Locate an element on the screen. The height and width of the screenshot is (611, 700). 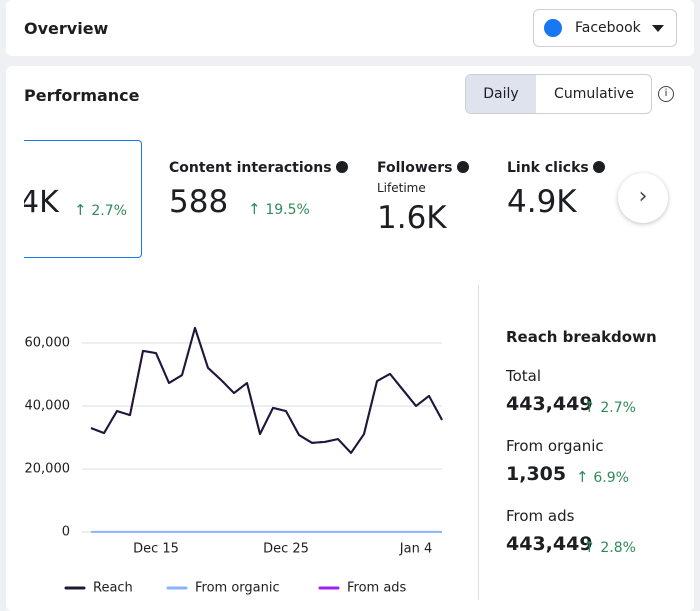
overview-title: Overview is located at coordinates (66, 28).